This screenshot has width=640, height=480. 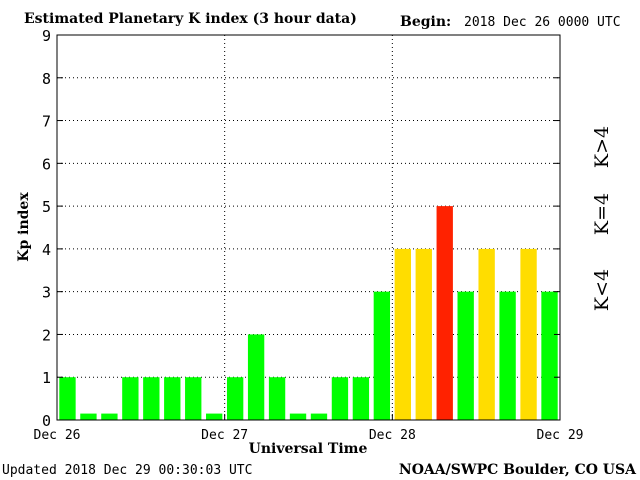 I want to click on x-tick-label: Dec 29, so click(x=560, y=435).